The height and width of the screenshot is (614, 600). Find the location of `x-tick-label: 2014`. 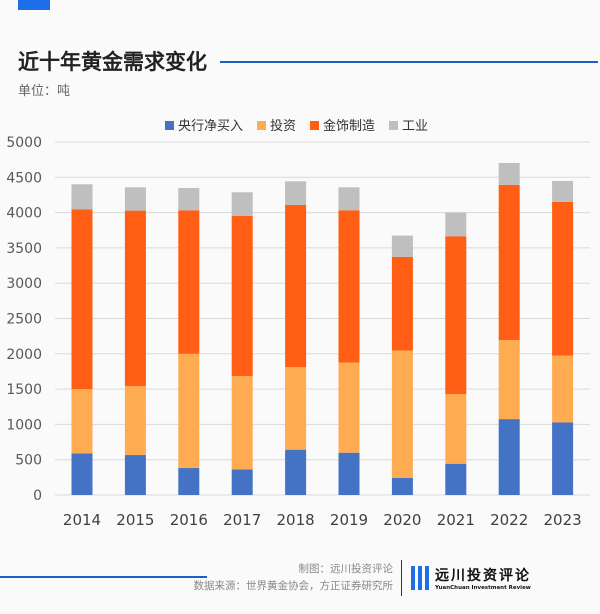

x-tick-label: 2014 is located at coordinates (82, 520).